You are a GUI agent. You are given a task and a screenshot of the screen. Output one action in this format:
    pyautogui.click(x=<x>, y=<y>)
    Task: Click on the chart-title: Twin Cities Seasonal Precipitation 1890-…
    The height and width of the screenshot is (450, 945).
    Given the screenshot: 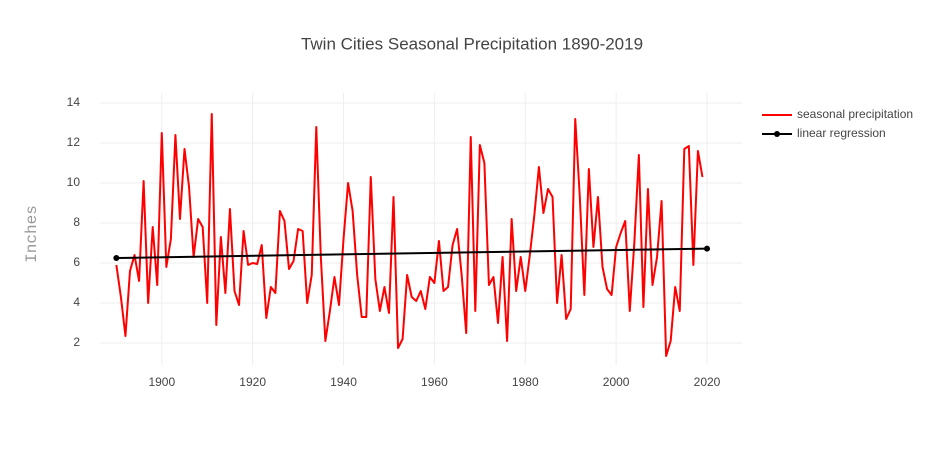 What is the action you would take?
    pyautogui.click(x=472, y=43)
    